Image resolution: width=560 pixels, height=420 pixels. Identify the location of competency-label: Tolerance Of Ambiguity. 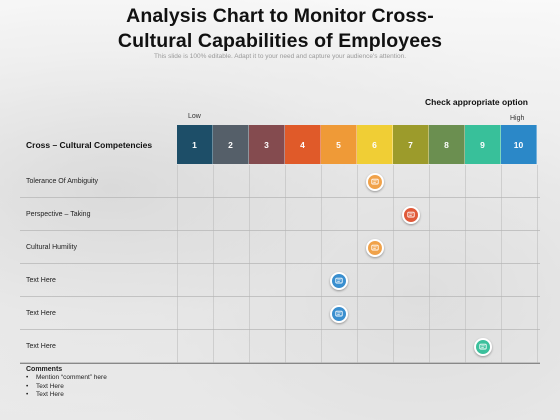
(62, 181).